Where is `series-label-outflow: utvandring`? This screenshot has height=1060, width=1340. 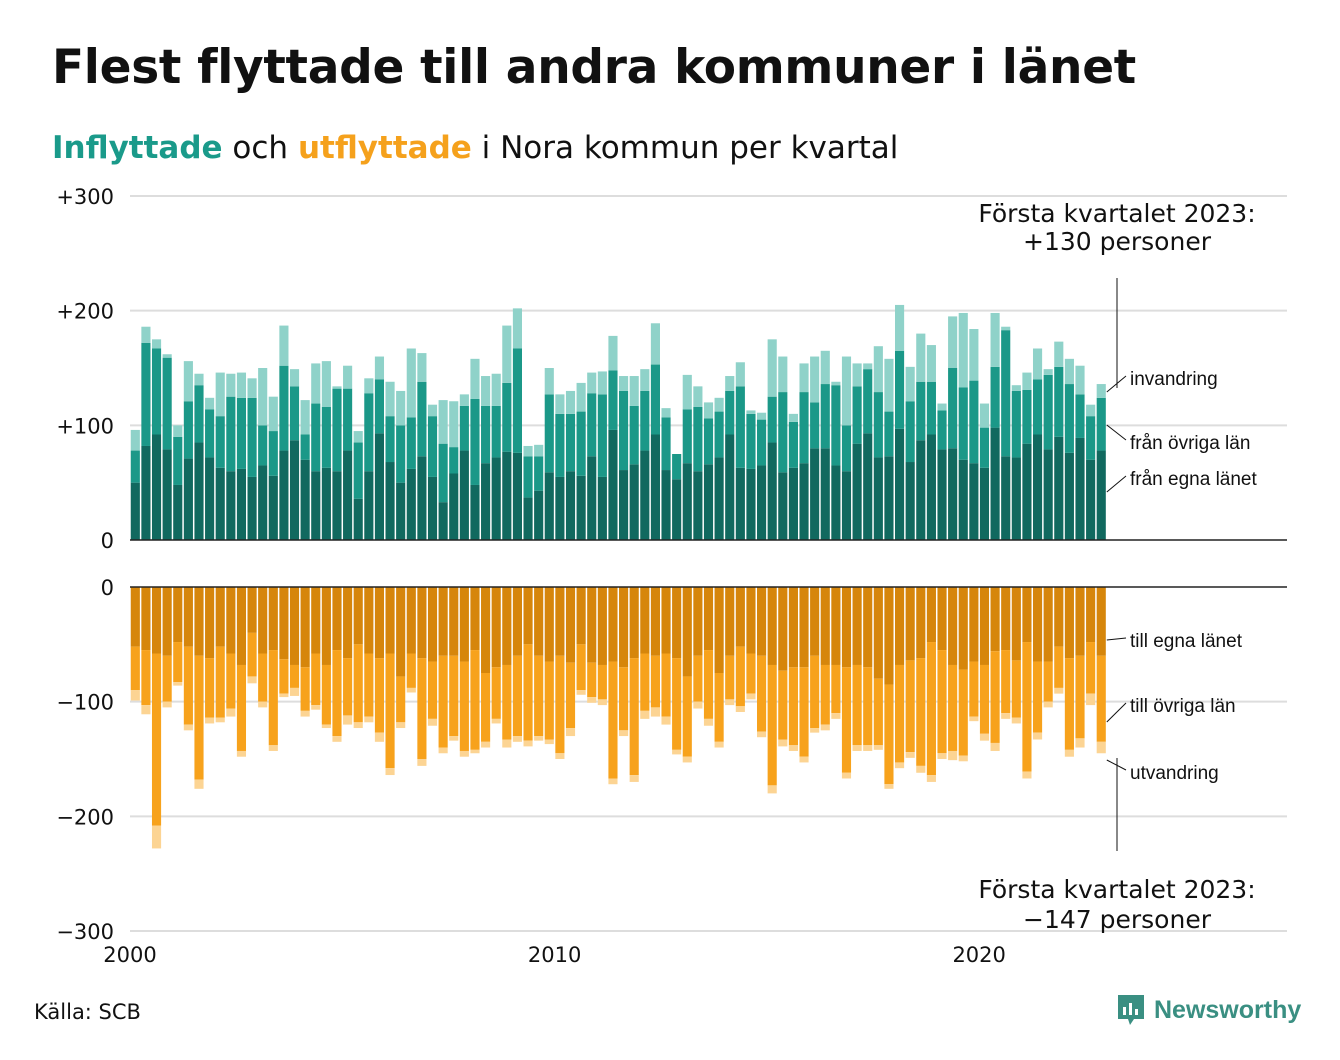
series-label-outflow: utvandring is located at coordinates (1174, 773).